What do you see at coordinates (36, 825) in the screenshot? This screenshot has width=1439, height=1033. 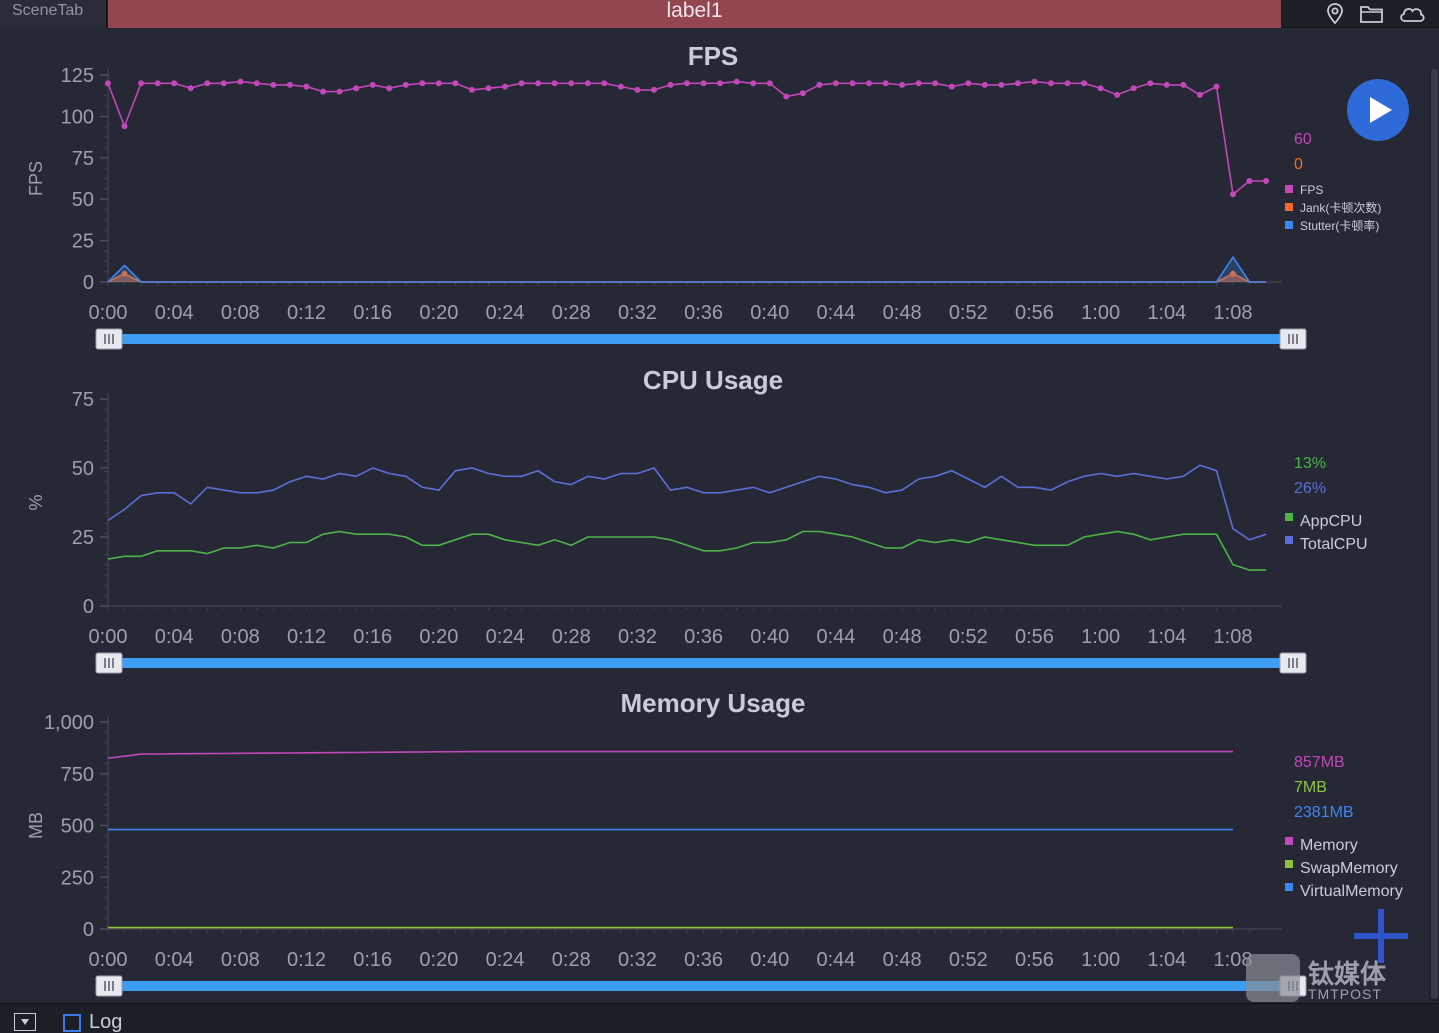 I see `y-axis-label: MB` at bounding box center [36, 825].